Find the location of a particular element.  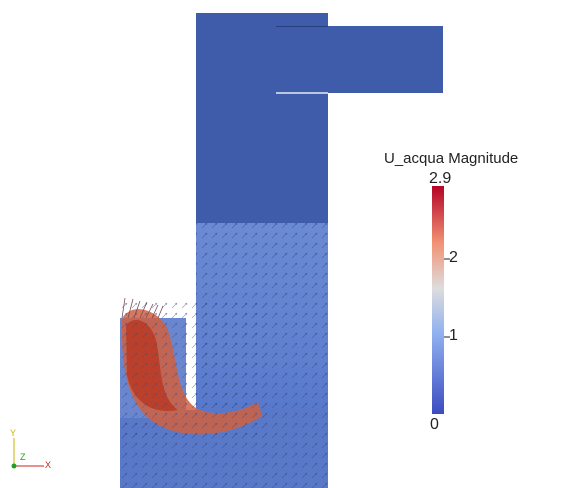

scalar-bar-min-label: 0 is located at coordinates (434, 424).